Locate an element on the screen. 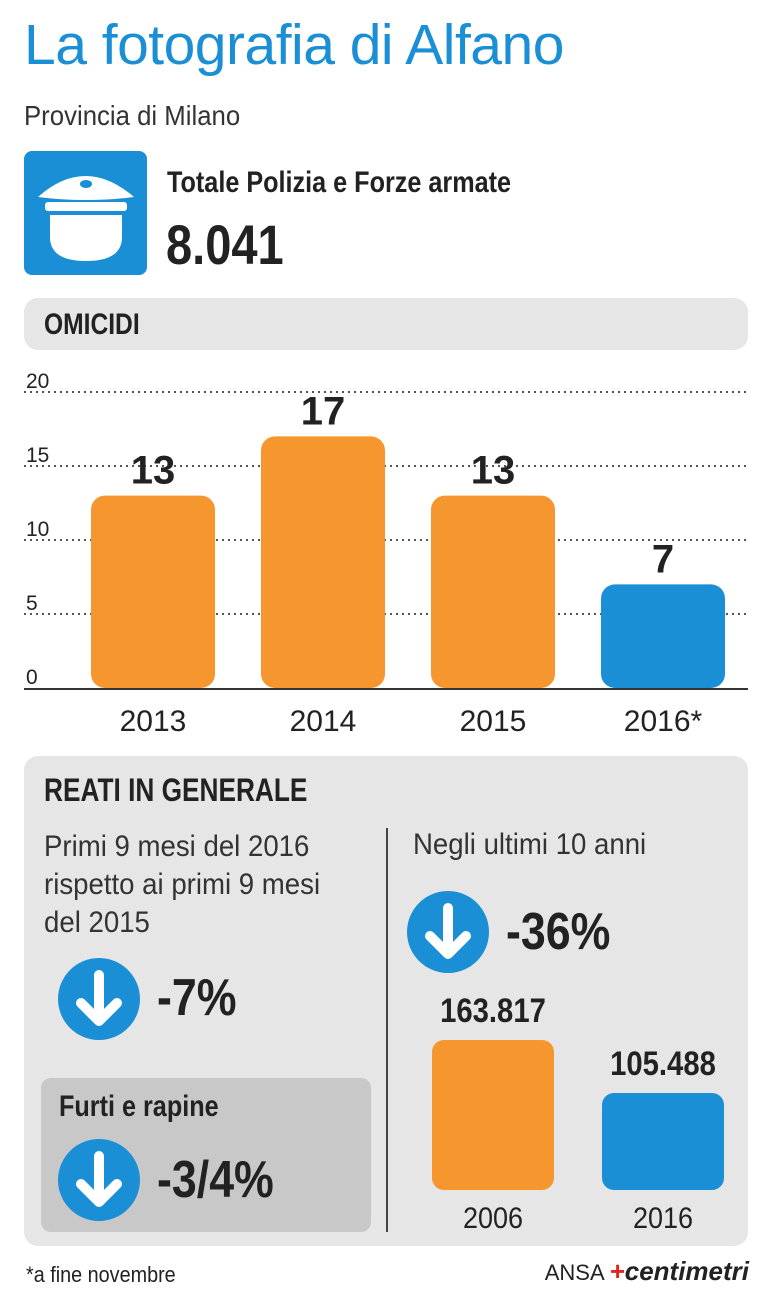  y-tick-label: 20 is located at coordinates (37, 381).